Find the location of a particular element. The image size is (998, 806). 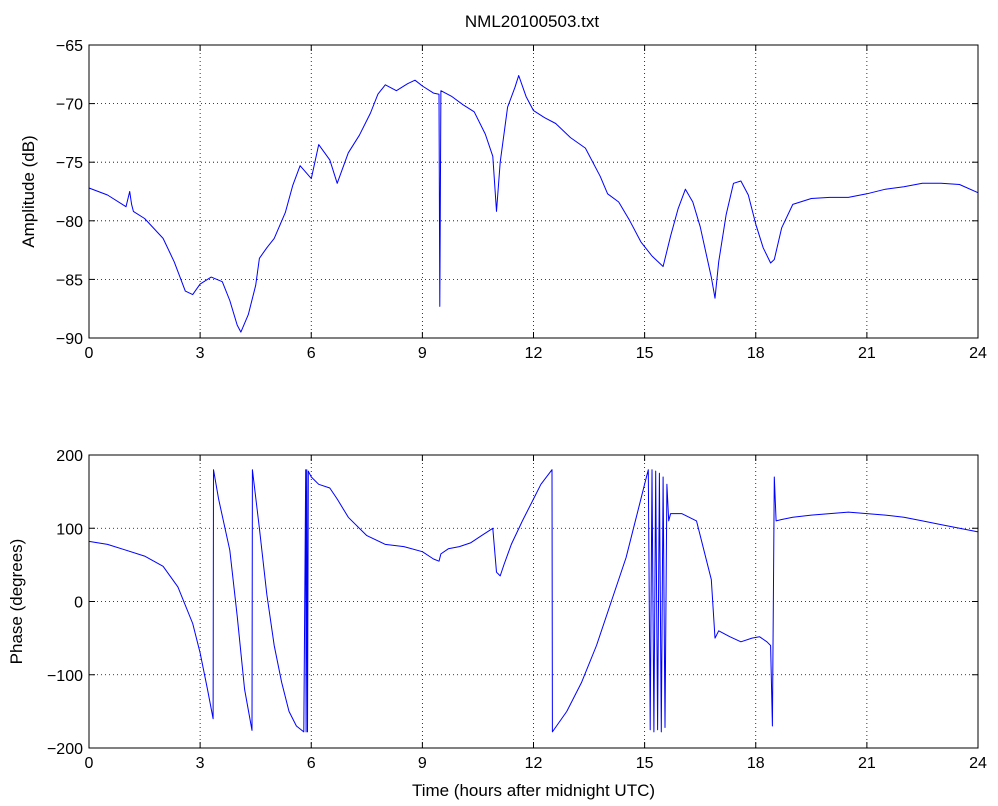

amplitude-x-tick-label: 12 is located at coordinates (534, 353).